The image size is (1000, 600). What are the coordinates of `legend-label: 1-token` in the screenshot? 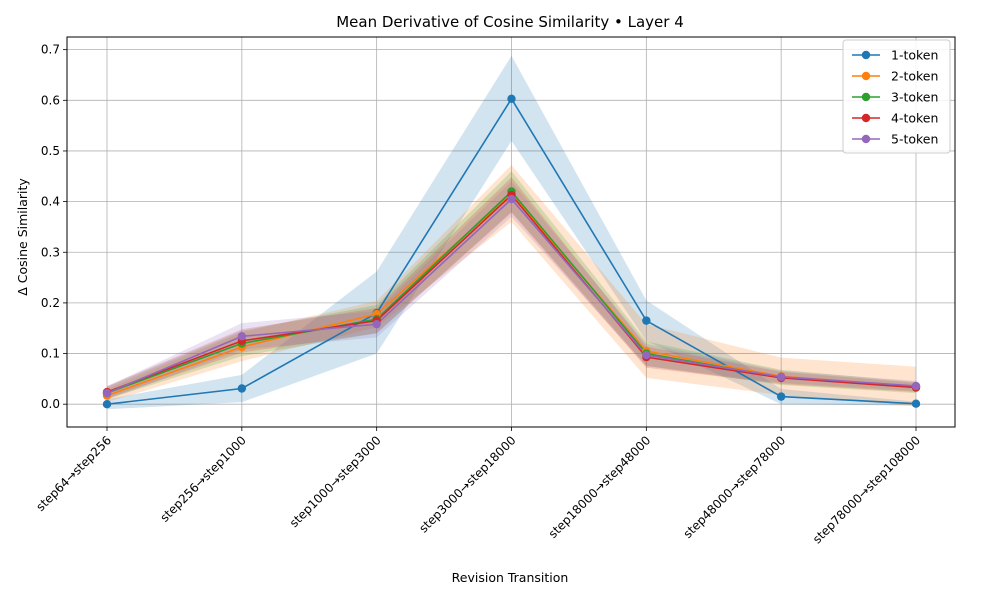 It's located at (914, 55).